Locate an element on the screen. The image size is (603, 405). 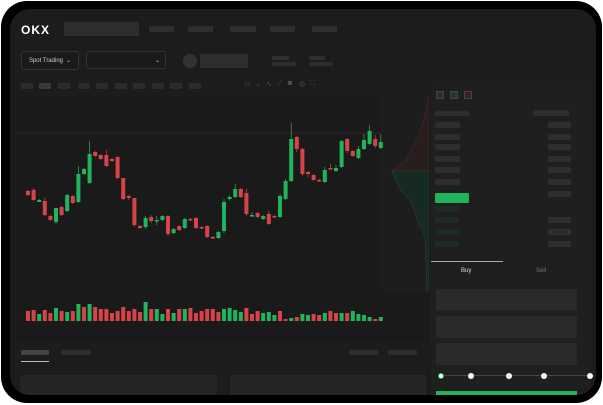
buy-submit-button is located at coordinates (506, 393).